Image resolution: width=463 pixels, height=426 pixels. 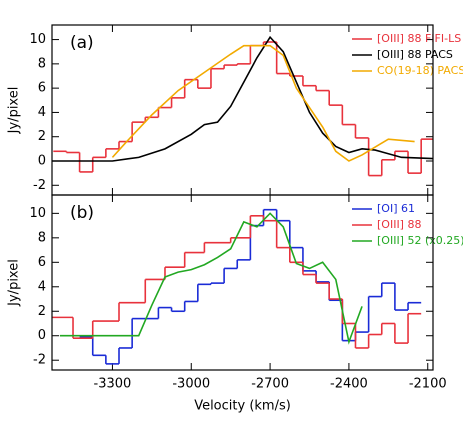 I want to click on legend-label: CO(19-18) PACS, so click(x=420, y=70).